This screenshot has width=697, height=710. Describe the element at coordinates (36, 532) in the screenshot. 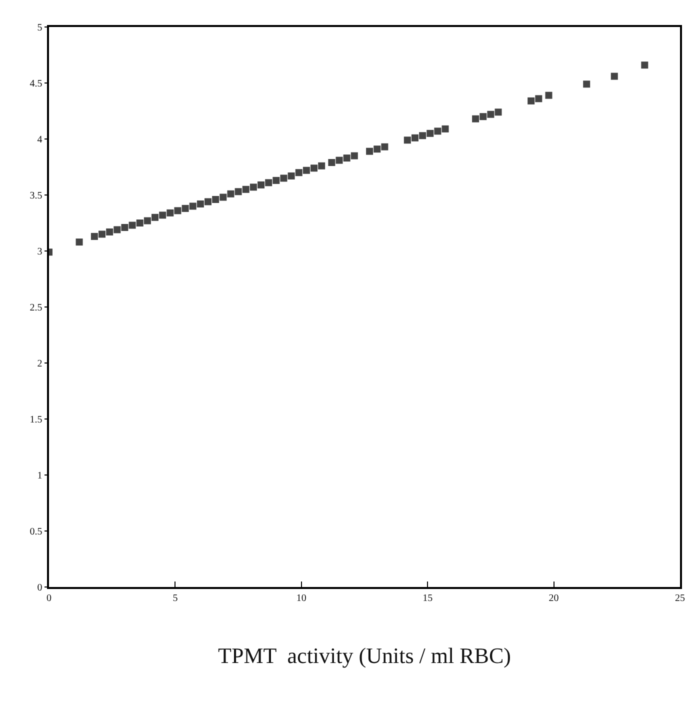

I see `y-tick-label: 0.5` at that location.